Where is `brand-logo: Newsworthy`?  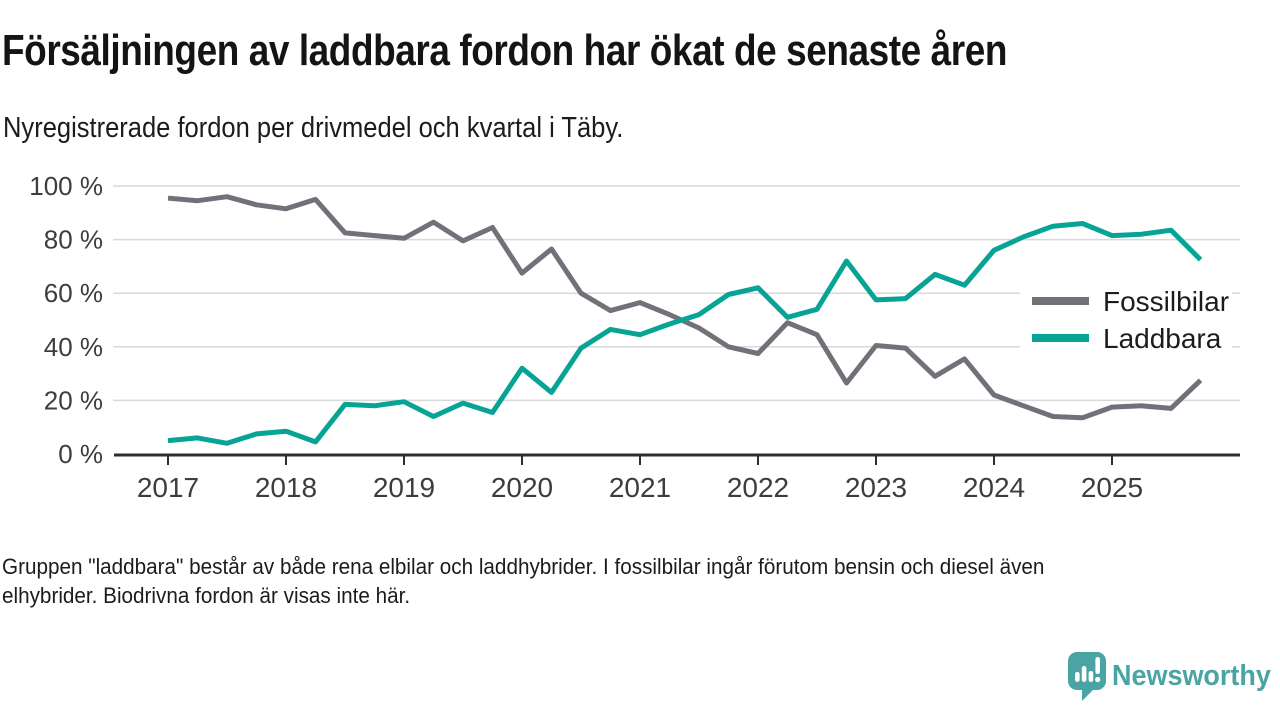
brand-logo: Newsworthy is located at coordinates (1173, 678).